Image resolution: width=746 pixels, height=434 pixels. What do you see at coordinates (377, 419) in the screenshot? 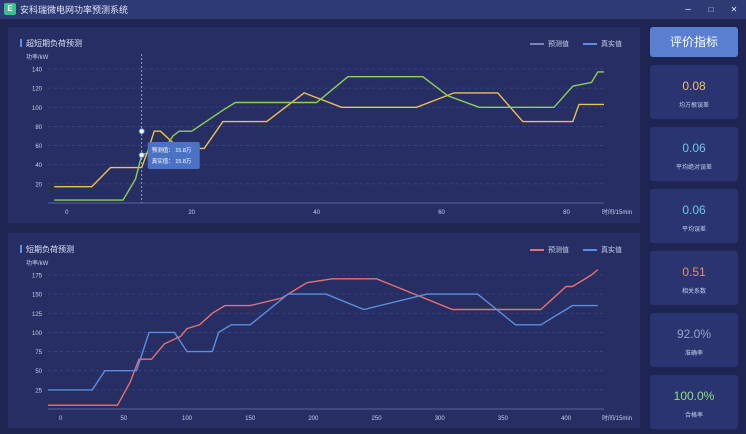
I see `x-tick-label: 250` at bounding box center [377, 419].